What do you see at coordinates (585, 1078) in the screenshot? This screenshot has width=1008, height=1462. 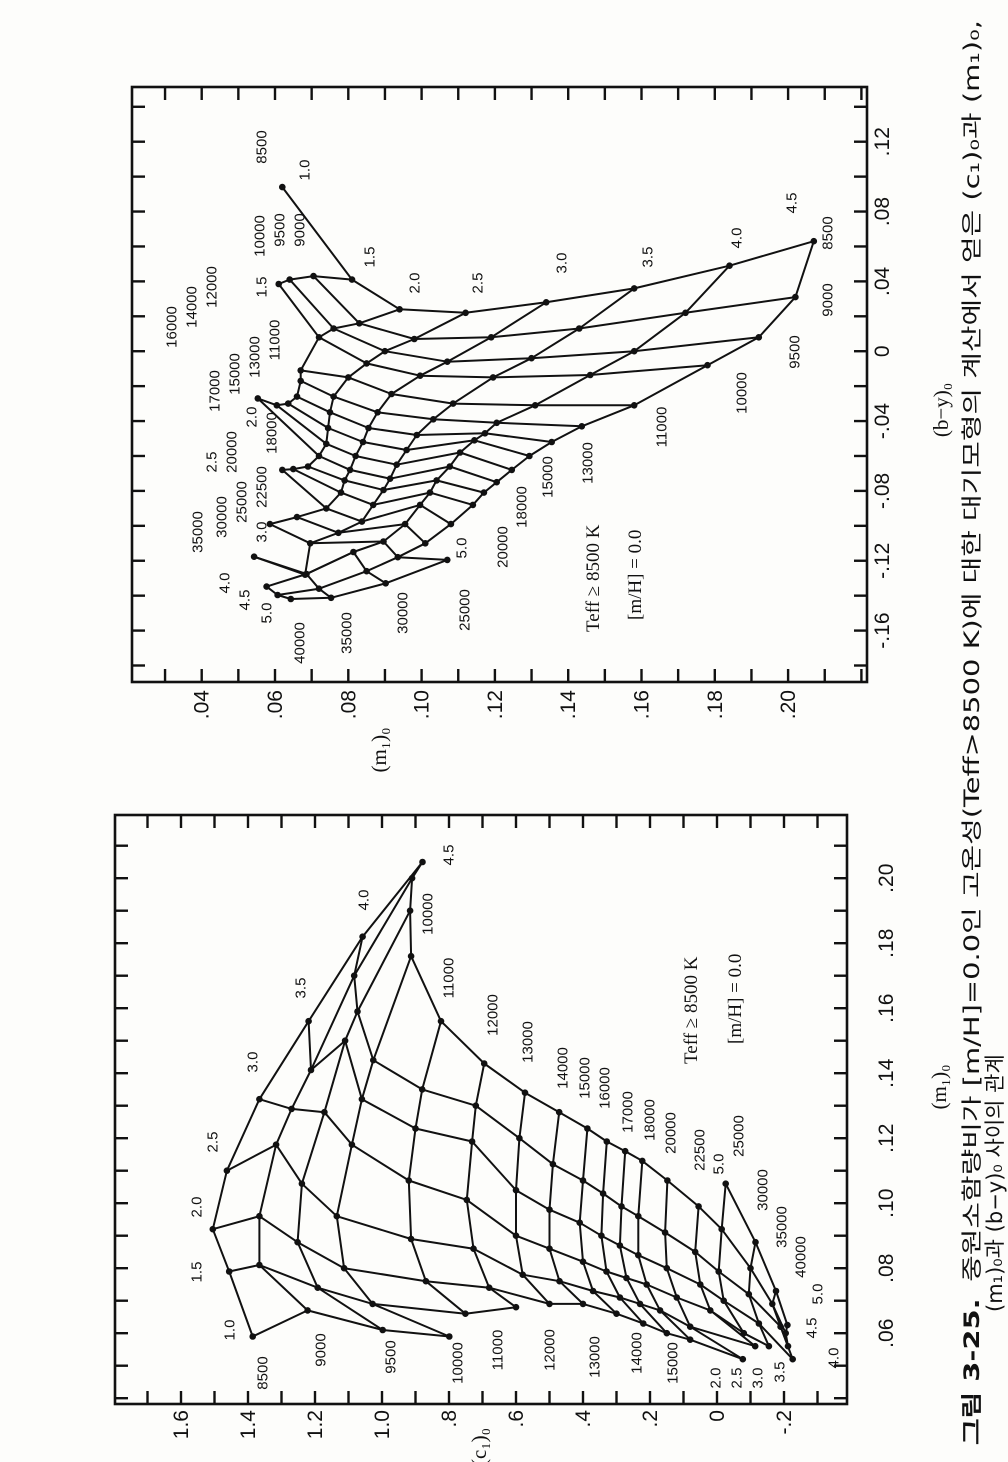 I see `curve-label: 15000` at bounding box center [585, 1078].